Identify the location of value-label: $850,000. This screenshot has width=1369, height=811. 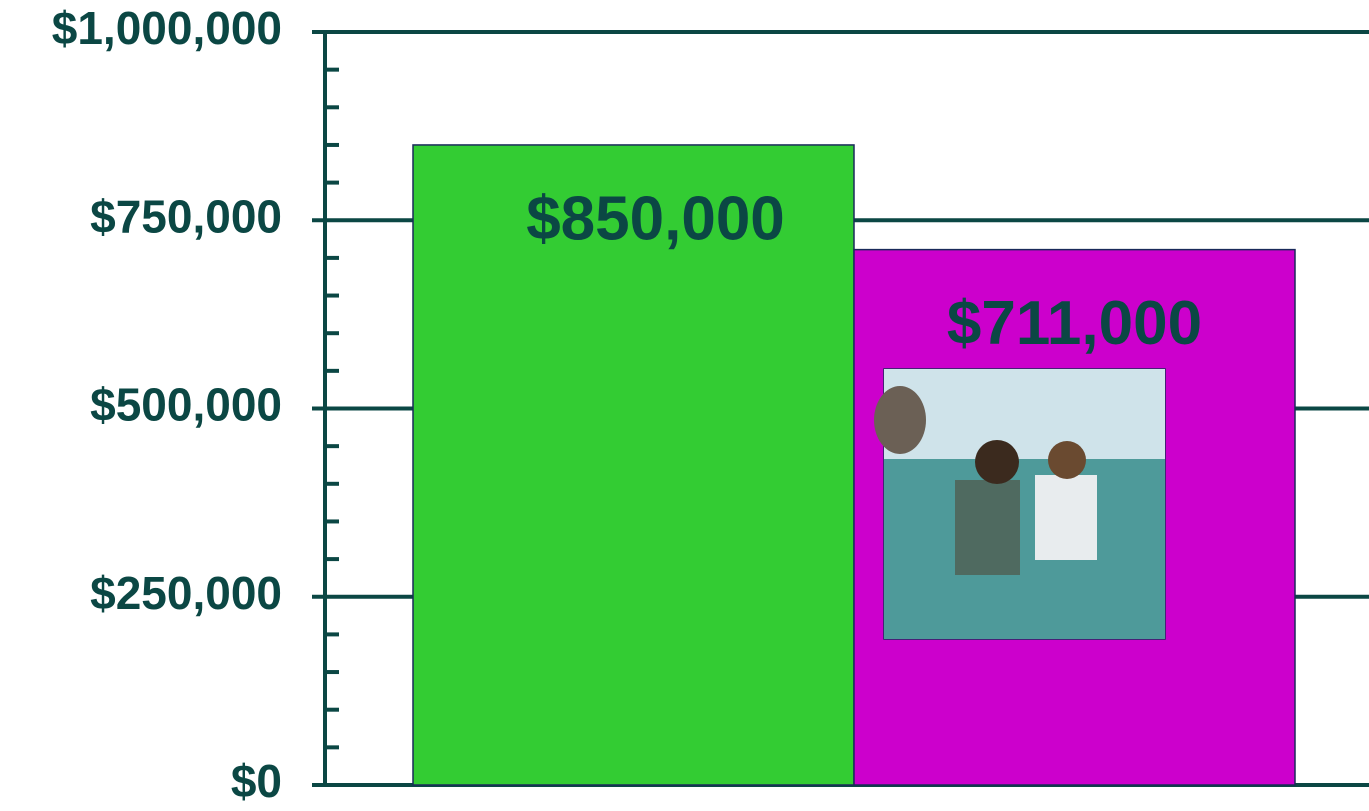
(655, 218).